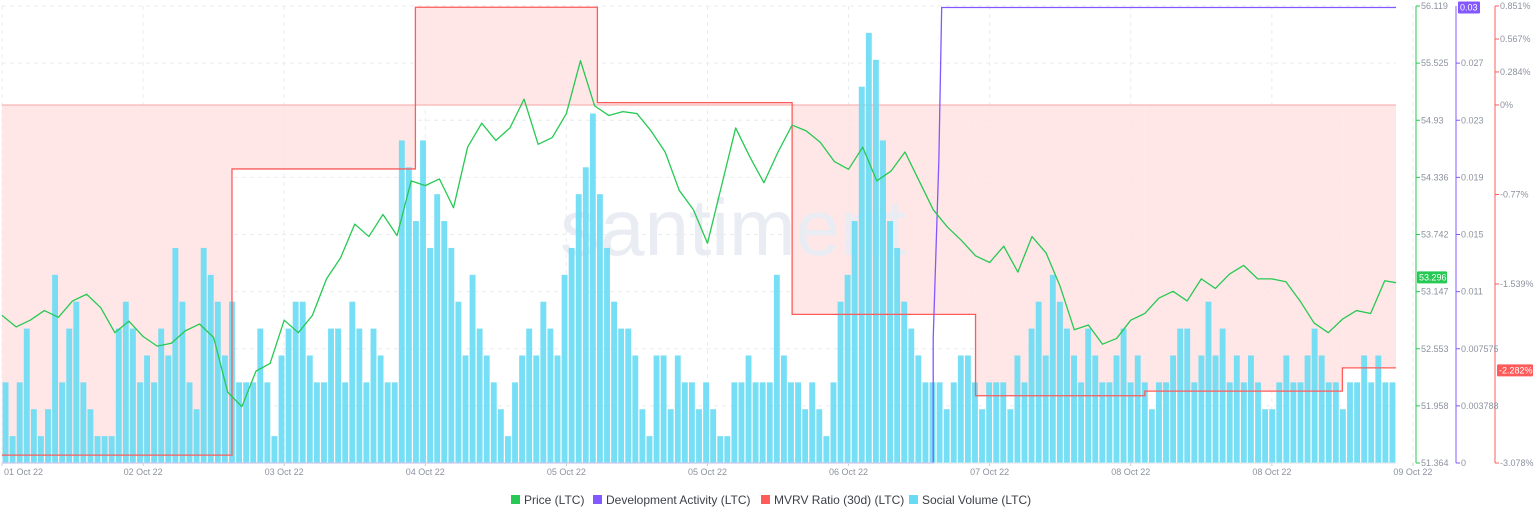  Describe the element at coordinates (1434, 6) in the screenshot. I see `price-axis-tick-label: 56.119` at that location.